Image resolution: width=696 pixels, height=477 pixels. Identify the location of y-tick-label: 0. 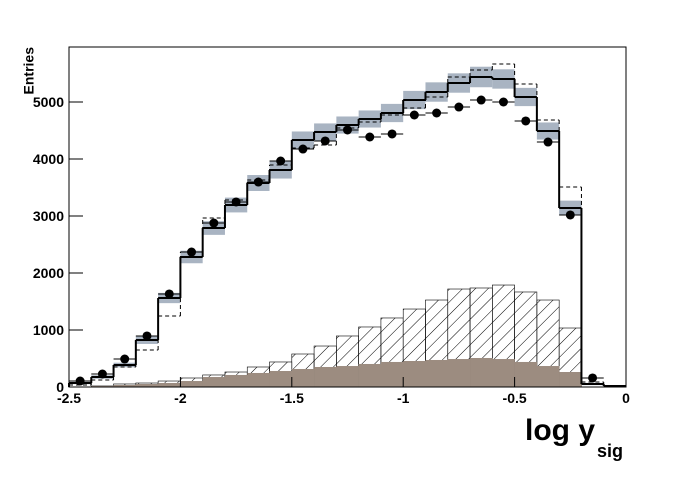
(60, 387).